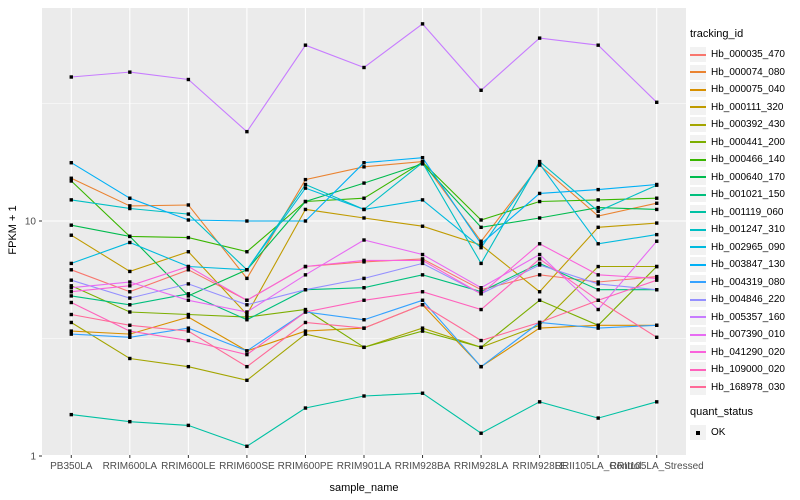  I want to click on legend-item-label: Hb_168978_030, so click(748, 387).